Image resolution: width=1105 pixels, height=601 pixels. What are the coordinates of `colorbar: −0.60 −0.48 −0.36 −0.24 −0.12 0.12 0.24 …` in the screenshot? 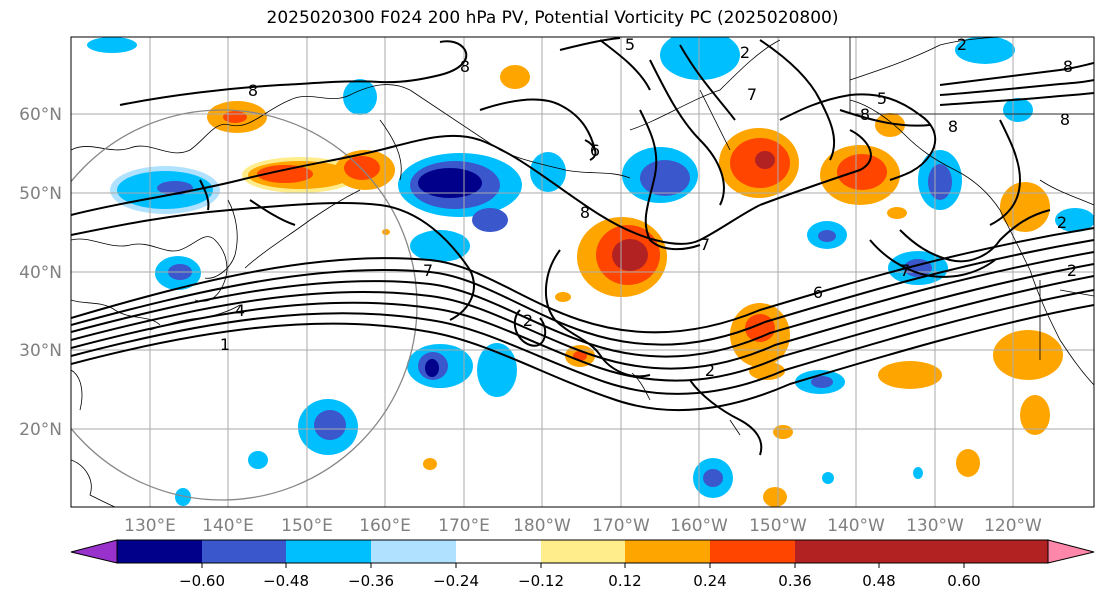 It's located at (582, 564).